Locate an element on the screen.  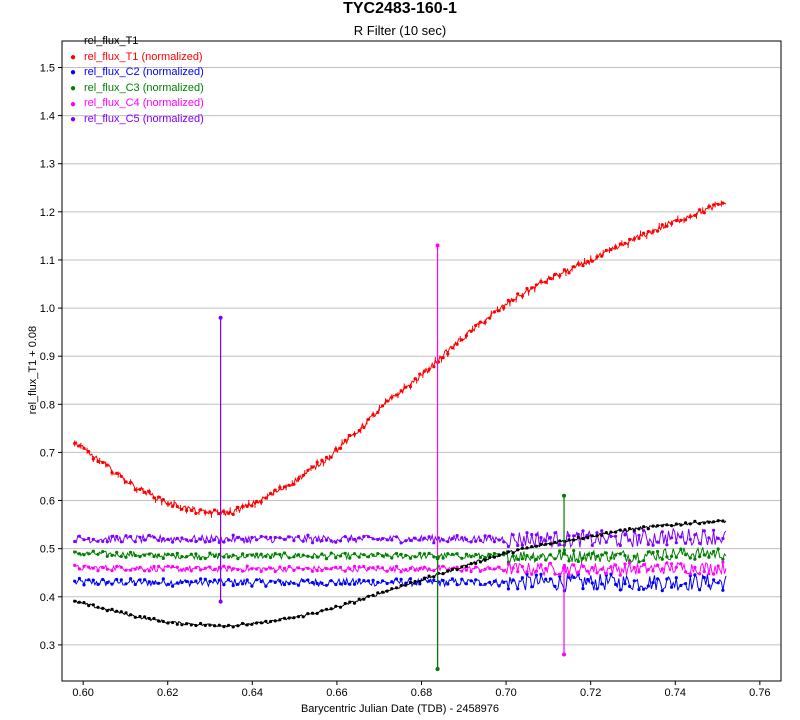
legend-marker-icon: ● is located at coordinates (73, 73).